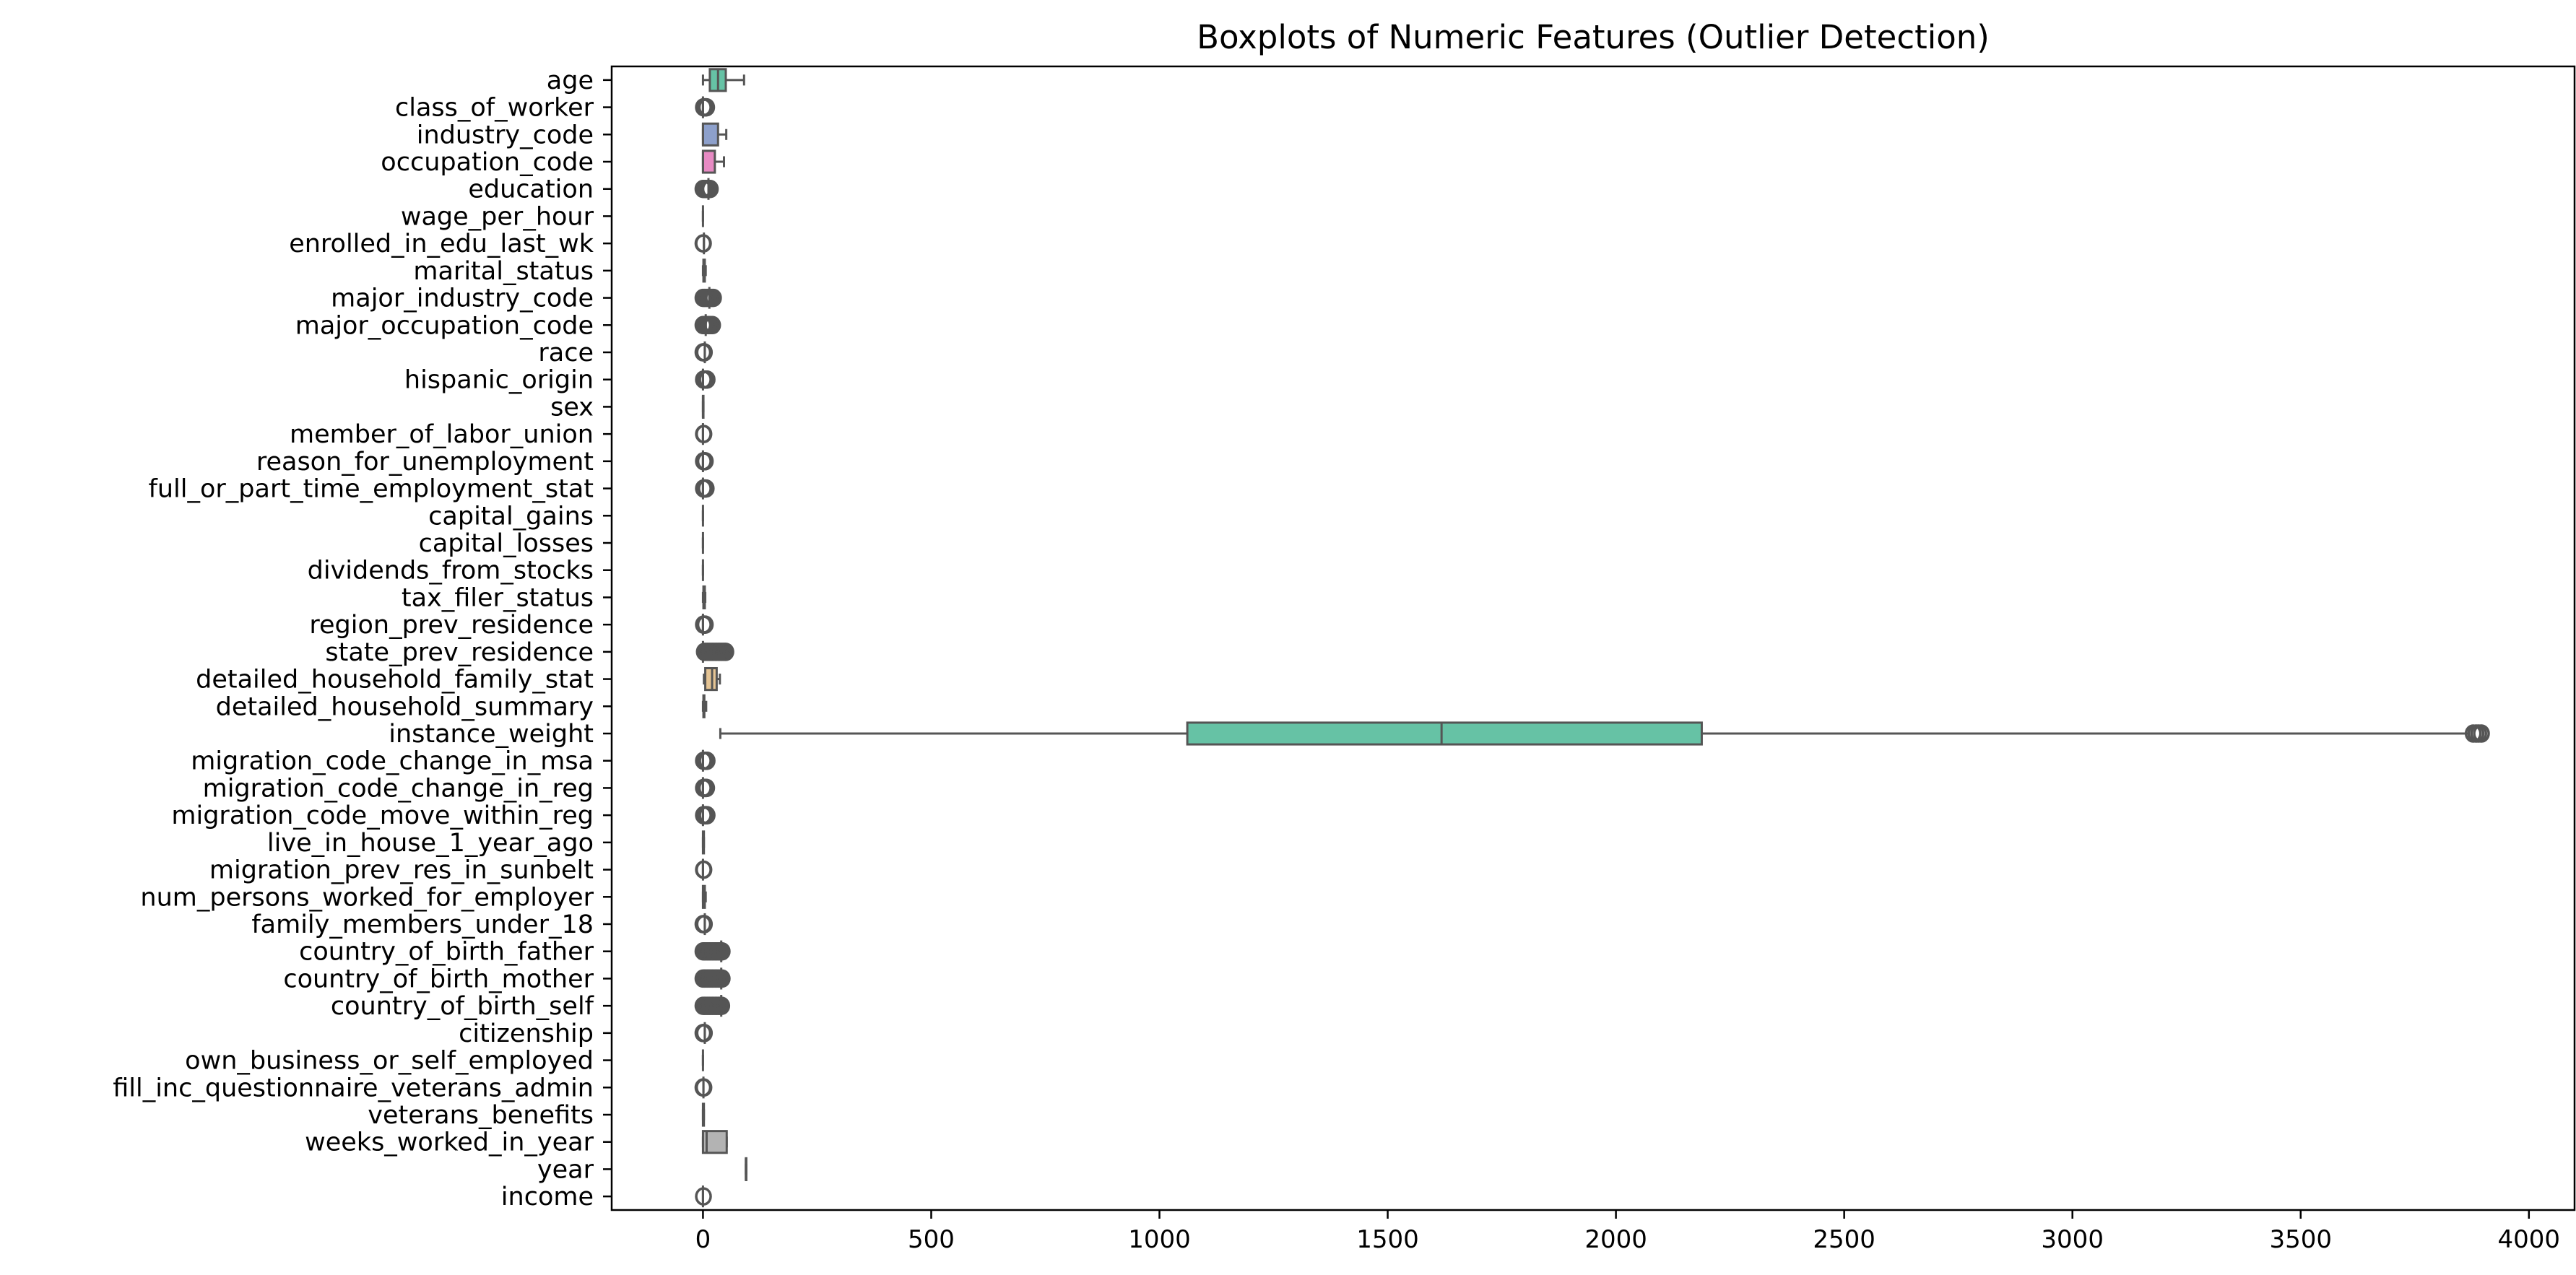 The image size is (2576, 1275). Describe the element at coordinates (487, 162) in the screenshot. I see `category-label: occupation_code` at that location.